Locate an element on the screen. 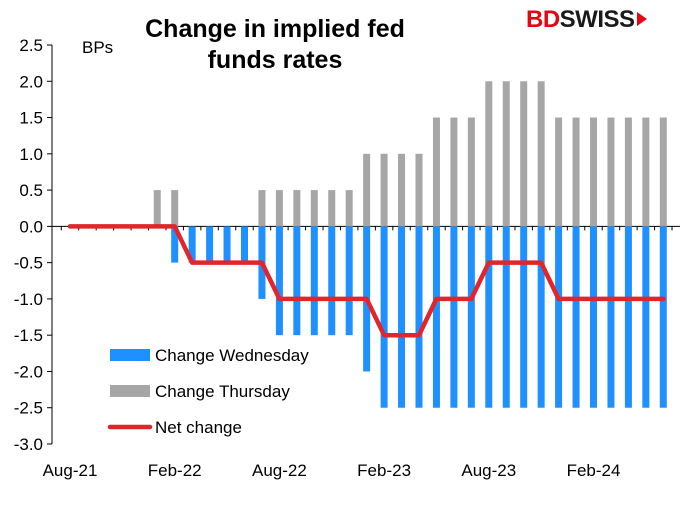 Image resolution: width=699 pixels, height=508 pixels. legend-label: Change Wednesday is located at coordinates (232, 355).